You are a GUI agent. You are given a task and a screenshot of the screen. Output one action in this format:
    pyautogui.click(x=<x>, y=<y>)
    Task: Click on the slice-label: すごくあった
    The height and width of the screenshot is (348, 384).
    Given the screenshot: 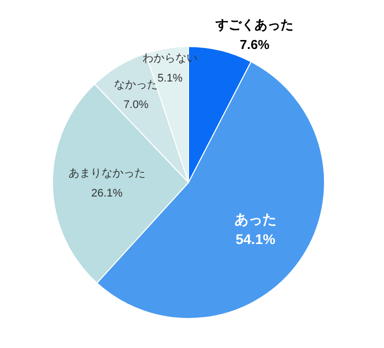 What is the action you would take?
    pyautogui.click(x=254, y=24)
    